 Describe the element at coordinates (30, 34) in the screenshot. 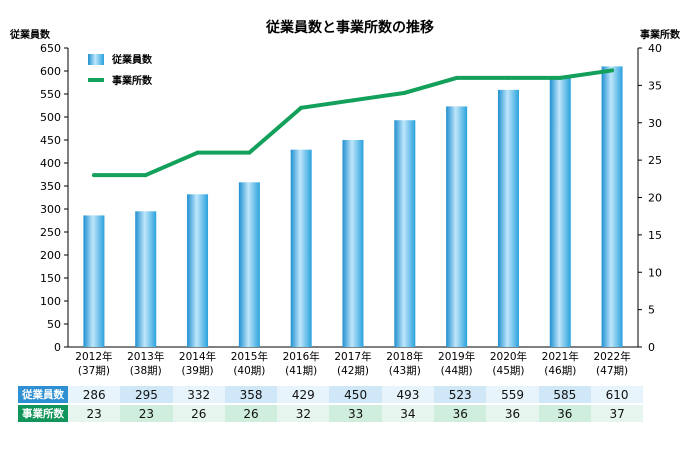

I see `left-axis-label: 従業員数` at that location.